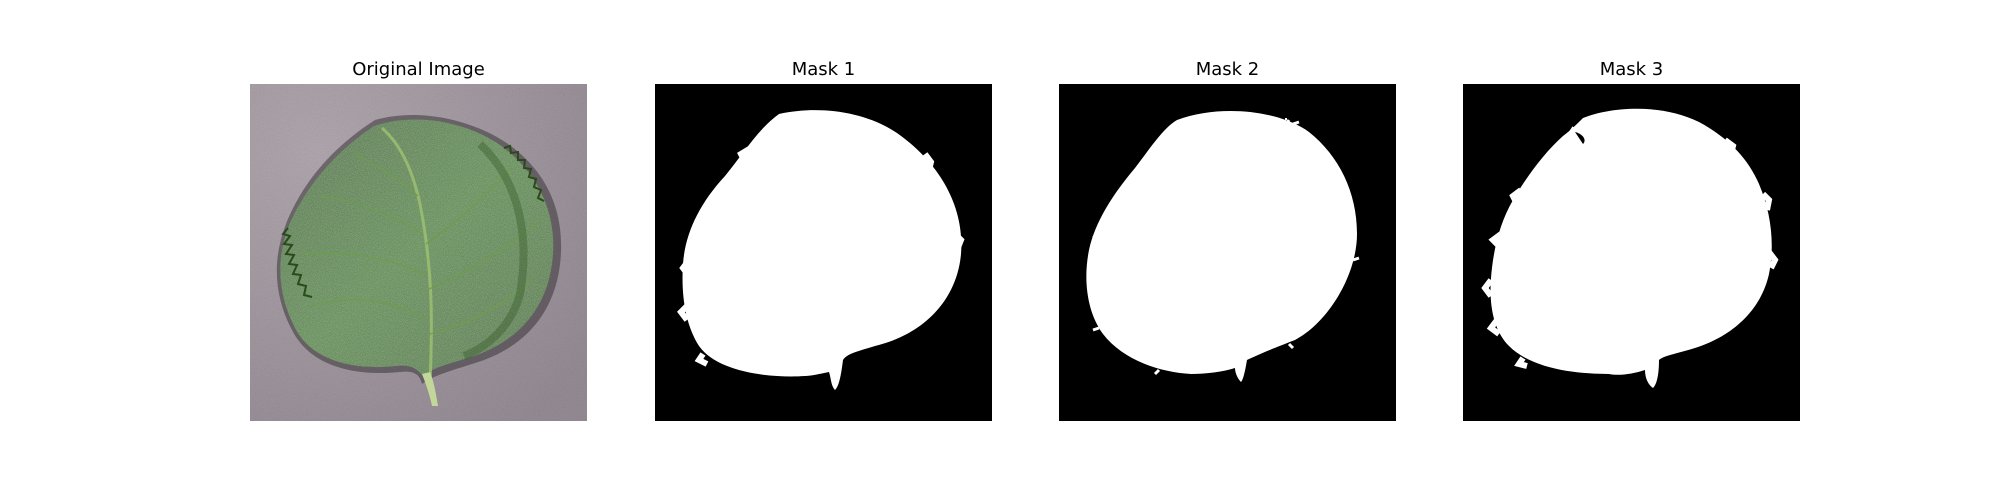 The width and height of the screenshot is (2000, 500). Describe the element at coordinates (418, 252) in the screenshot. I see `original-leaf-photo` at that location.